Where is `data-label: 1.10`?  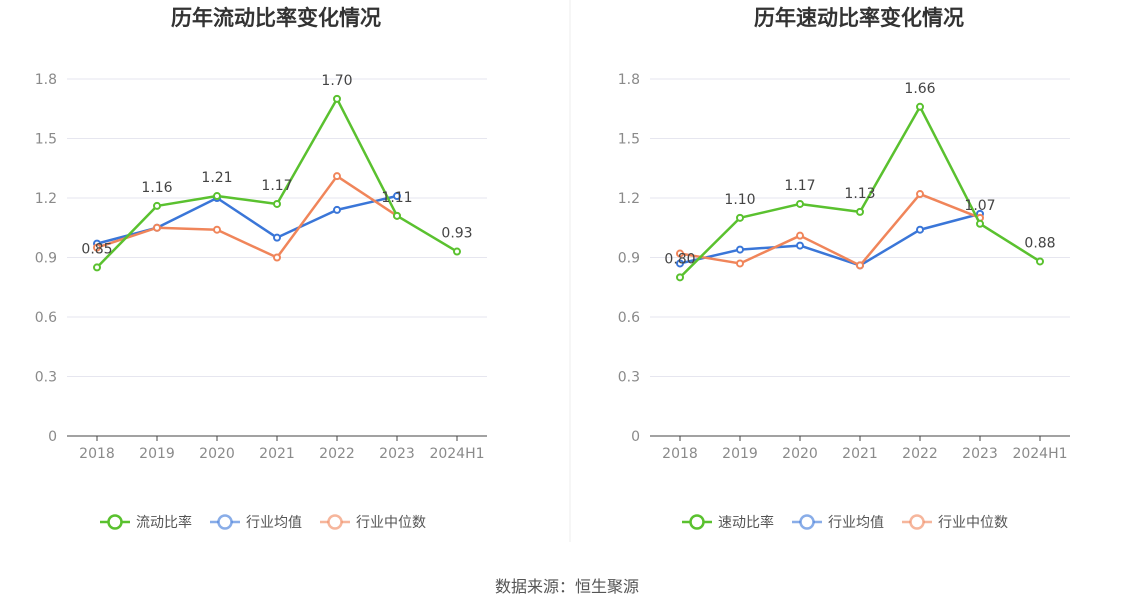 data-label: 1.10 is located at coordinates (739, 200).